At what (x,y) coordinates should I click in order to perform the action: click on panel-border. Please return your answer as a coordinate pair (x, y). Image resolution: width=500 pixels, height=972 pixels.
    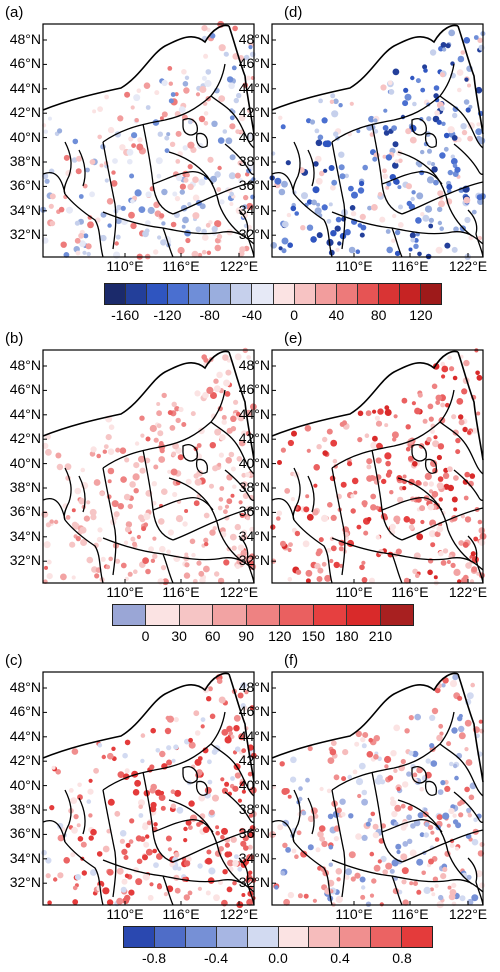
    Looking at the image, I should click on (148, 466).